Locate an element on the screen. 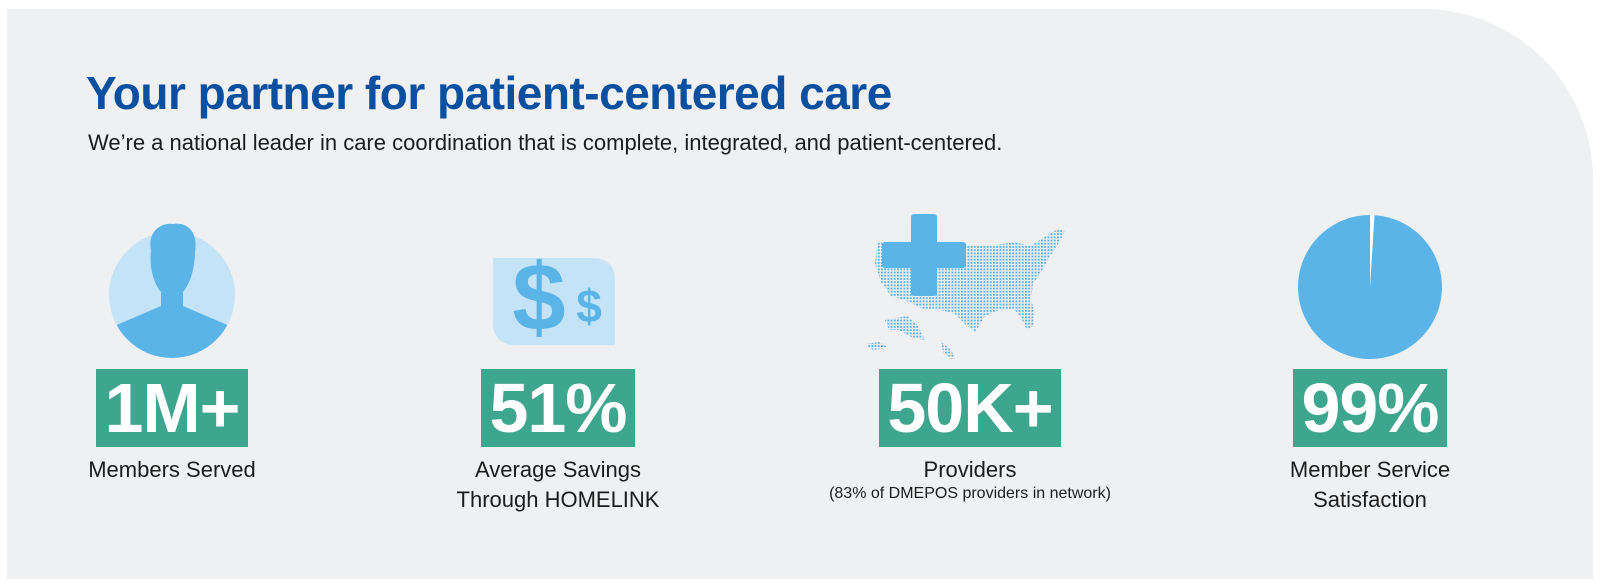 The width and height of the screenshot is (1600, 587). average-savings-value: 51% is located at coordinates (558, 408).